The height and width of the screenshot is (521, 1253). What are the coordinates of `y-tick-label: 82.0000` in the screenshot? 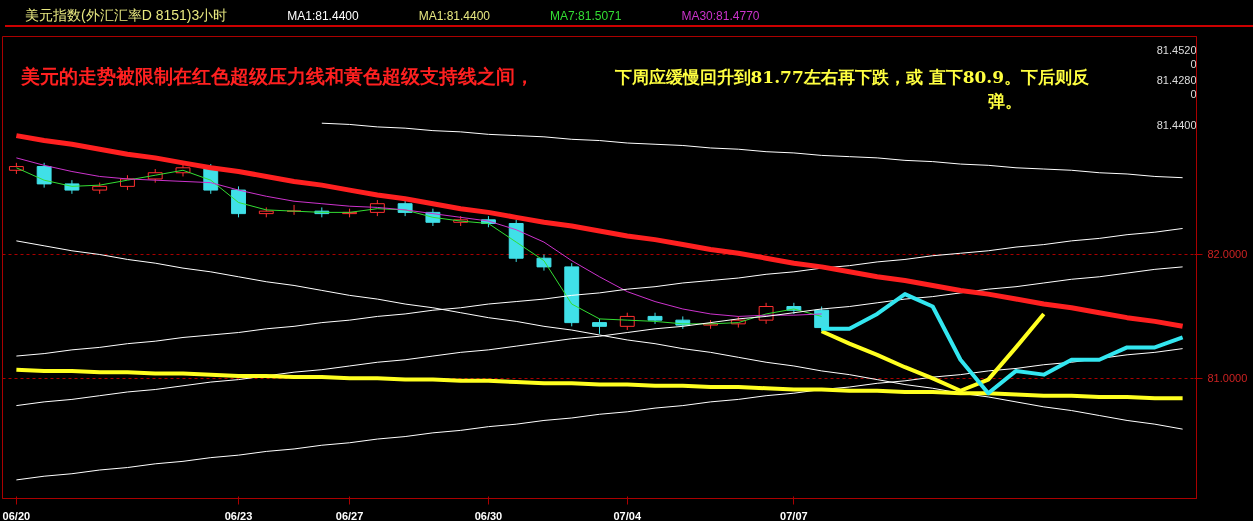 It's located at (1227, 254).